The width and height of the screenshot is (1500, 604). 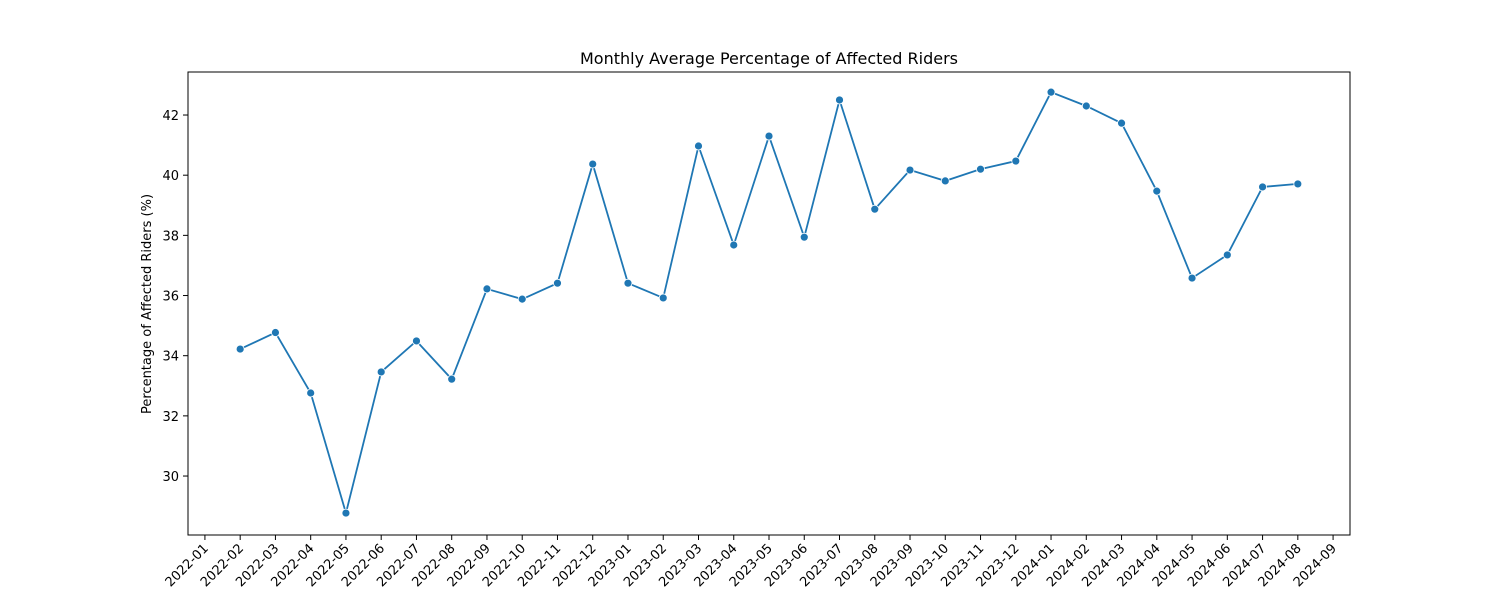 I want to click on y-tick-label: 32, so click(x=170, y=417).